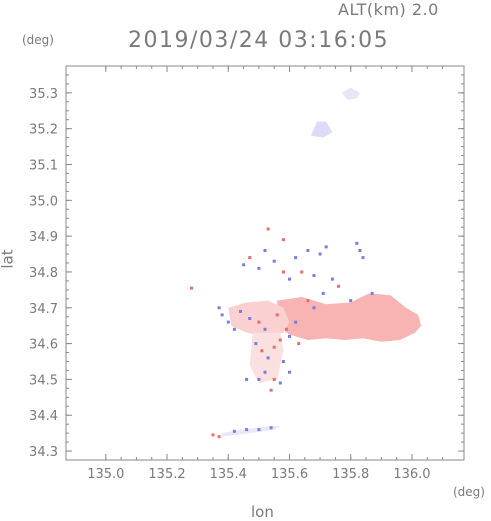  Describe the element at coordinates (43, 273) in the screenshot. I see `y-tick-label: 34.8` at that location.